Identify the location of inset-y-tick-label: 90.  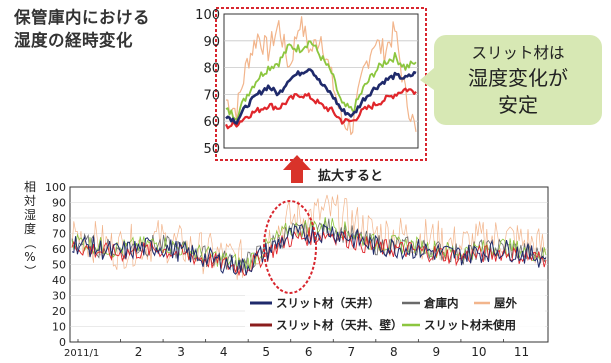
(211, 42).